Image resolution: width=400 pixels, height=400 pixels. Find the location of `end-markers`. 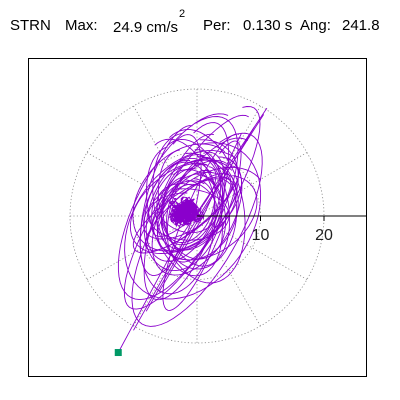

end-markers is located at coordinates (118, 353).